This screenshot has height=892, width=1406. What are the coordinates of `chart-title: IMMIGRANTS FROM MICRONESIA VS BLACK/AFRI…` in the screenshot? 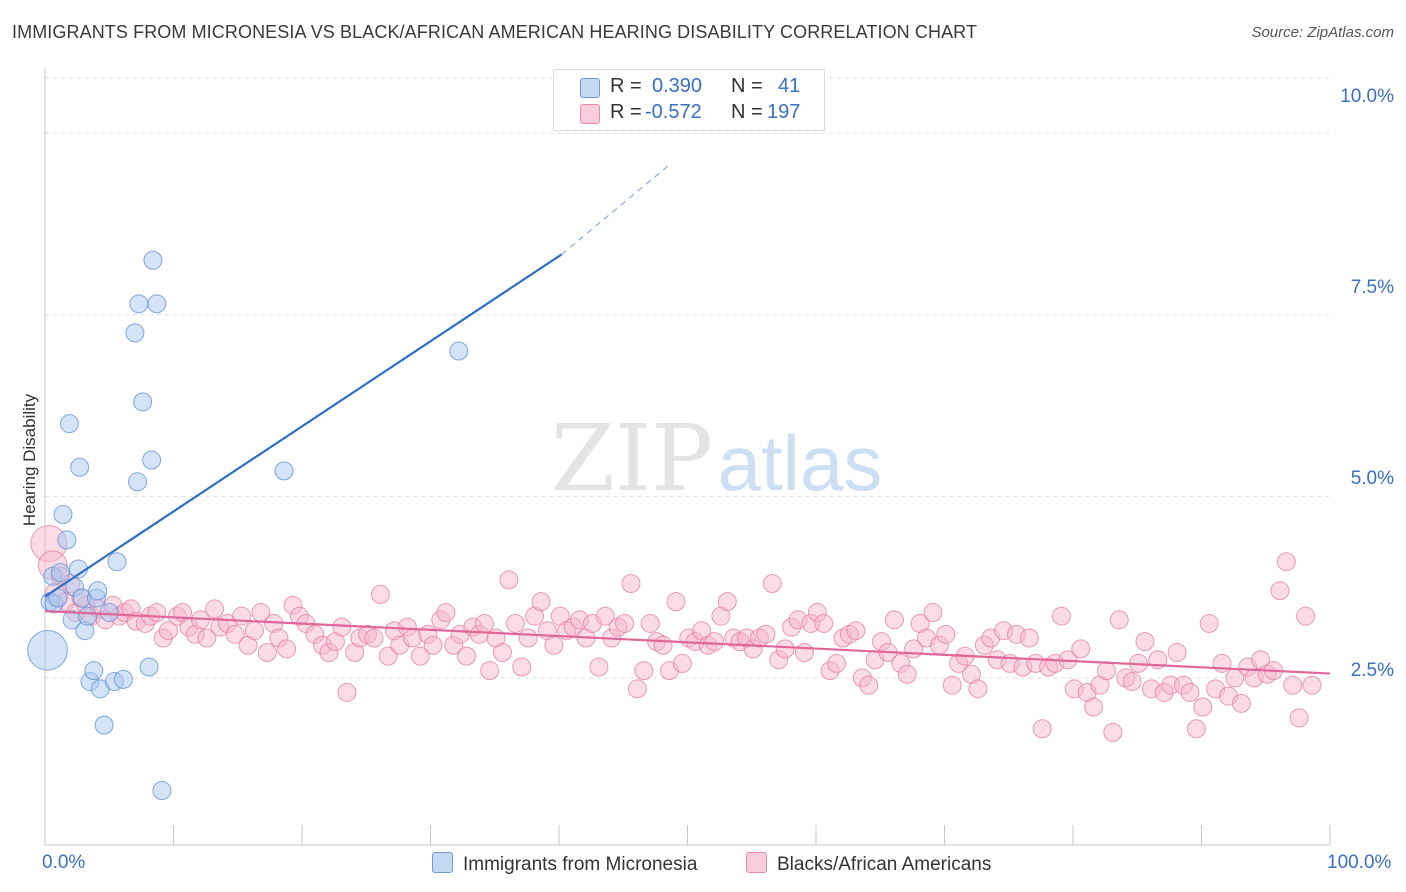 It's located at (495, 32).